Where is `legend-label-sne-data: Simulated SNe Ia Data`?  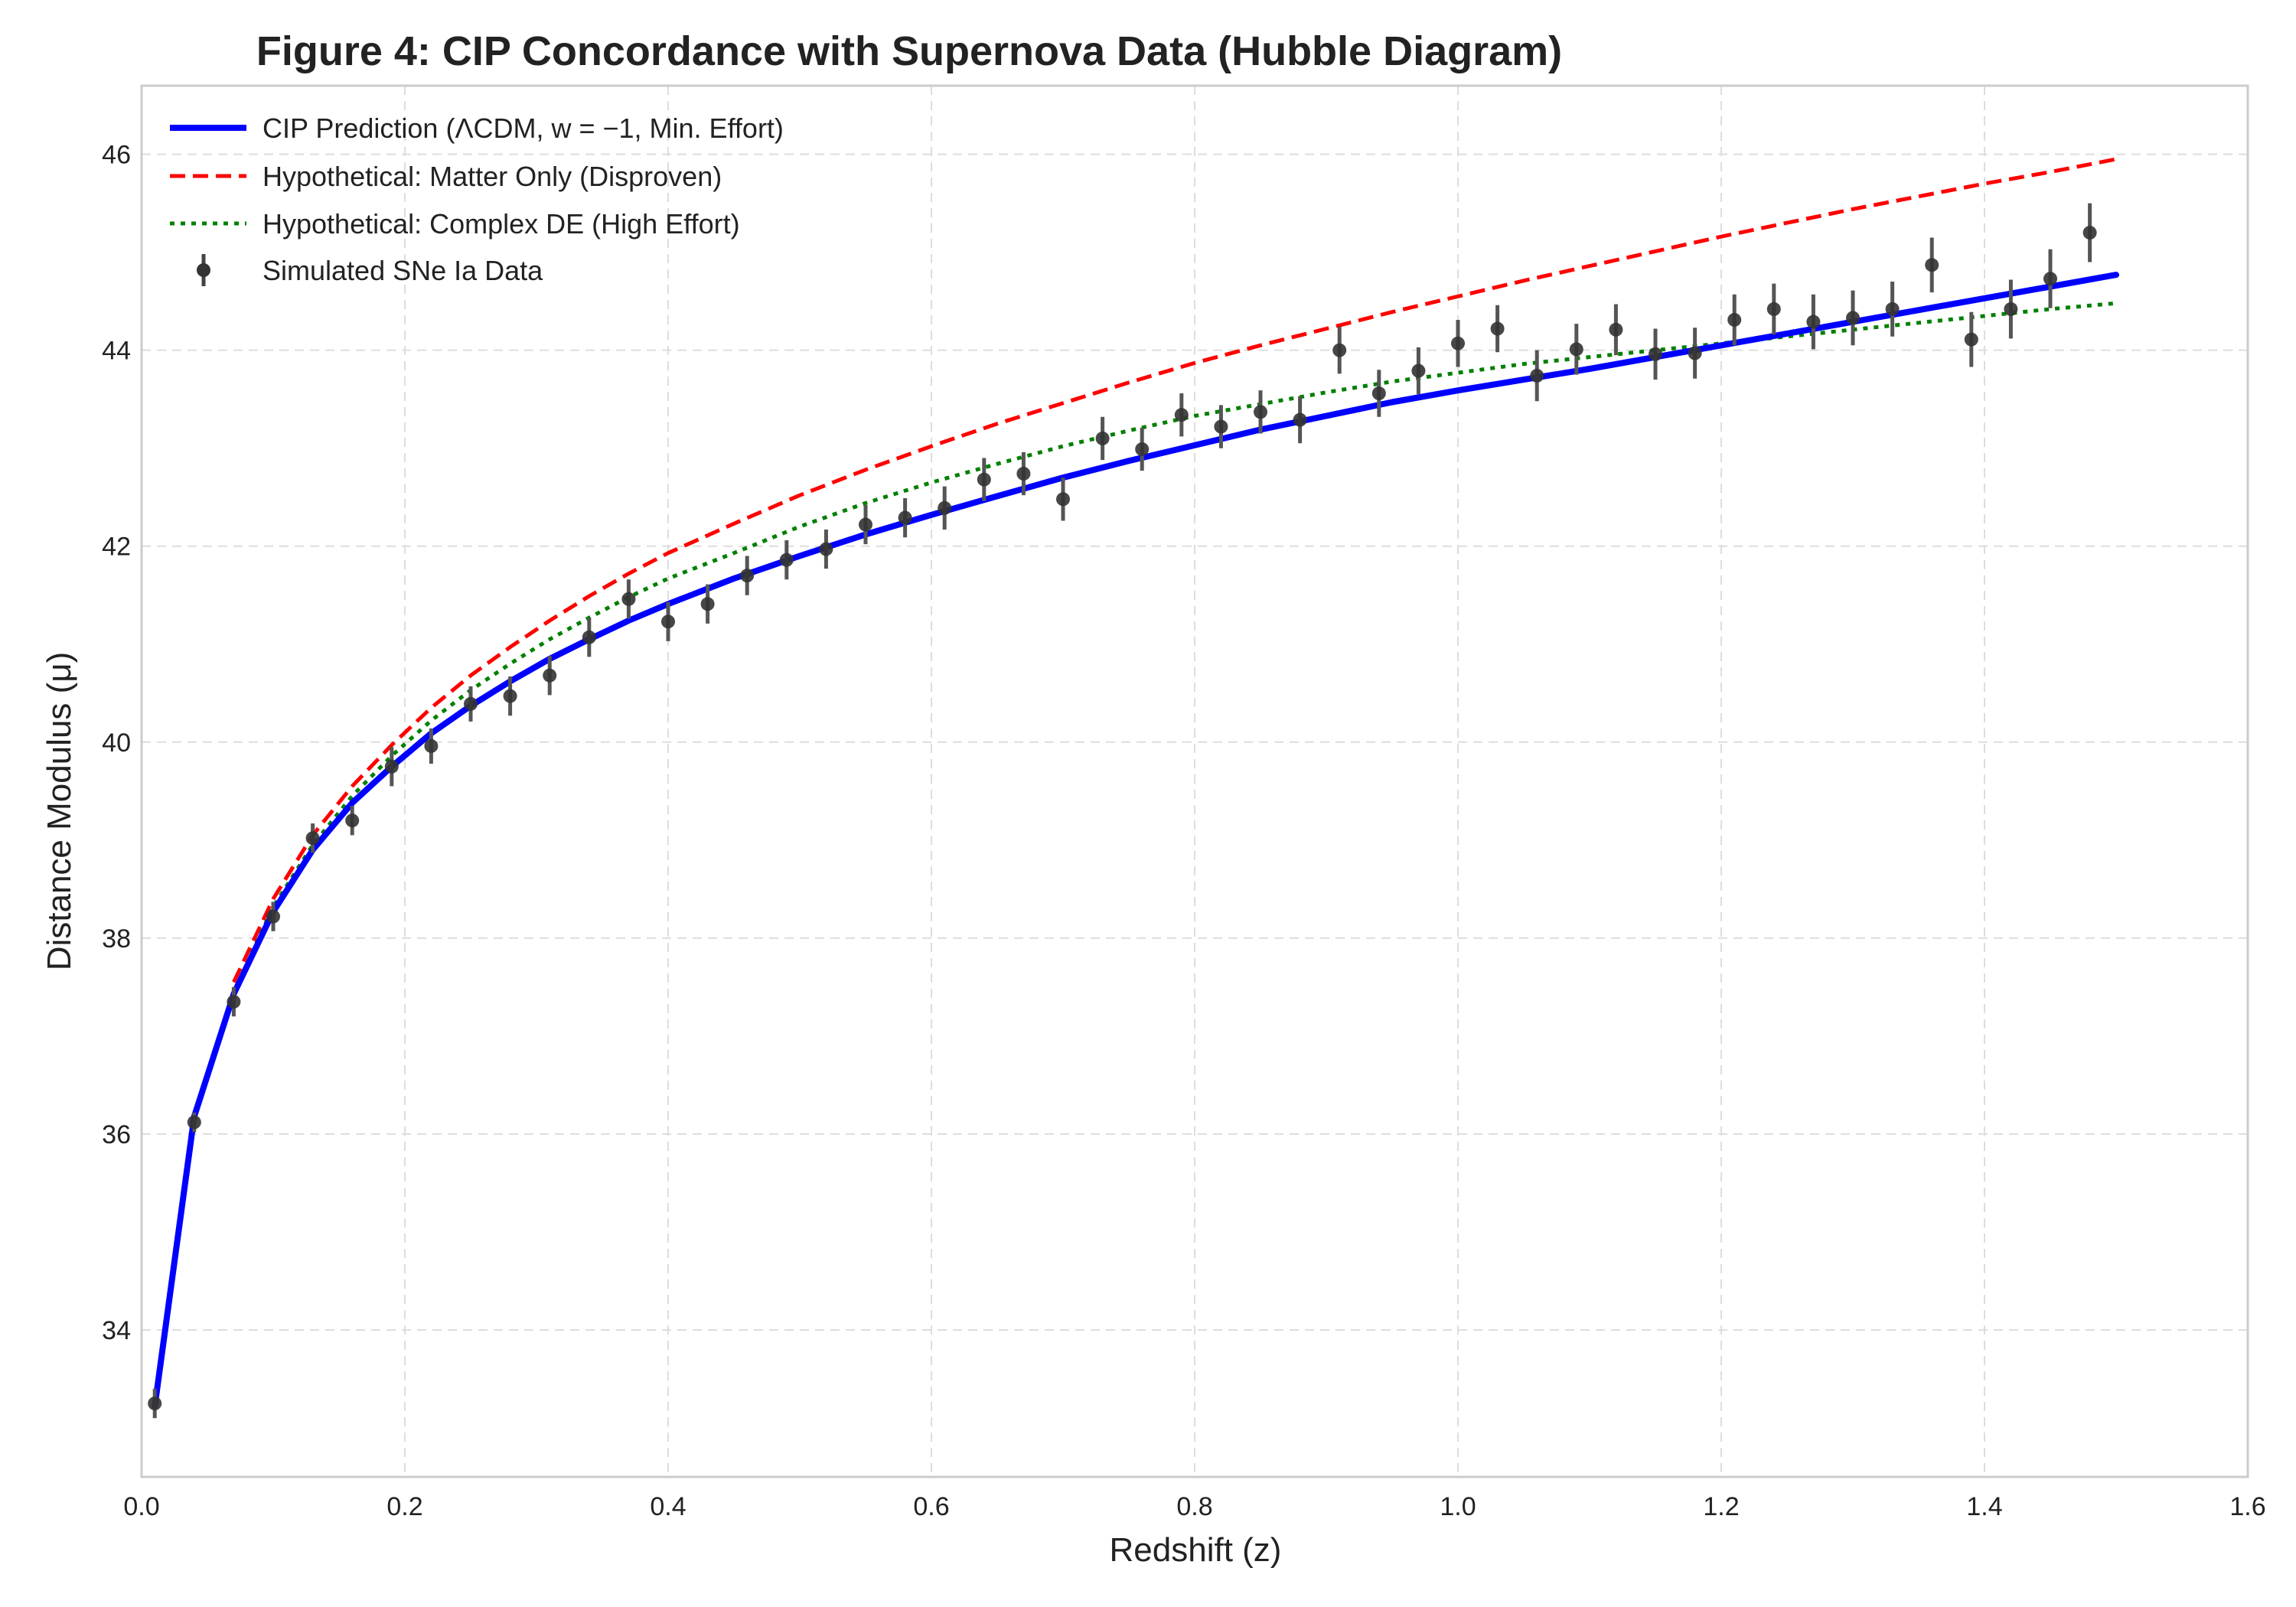 legend-label-sne-data: Simulated SNe Ia Data is located at coordinates (403, 270).